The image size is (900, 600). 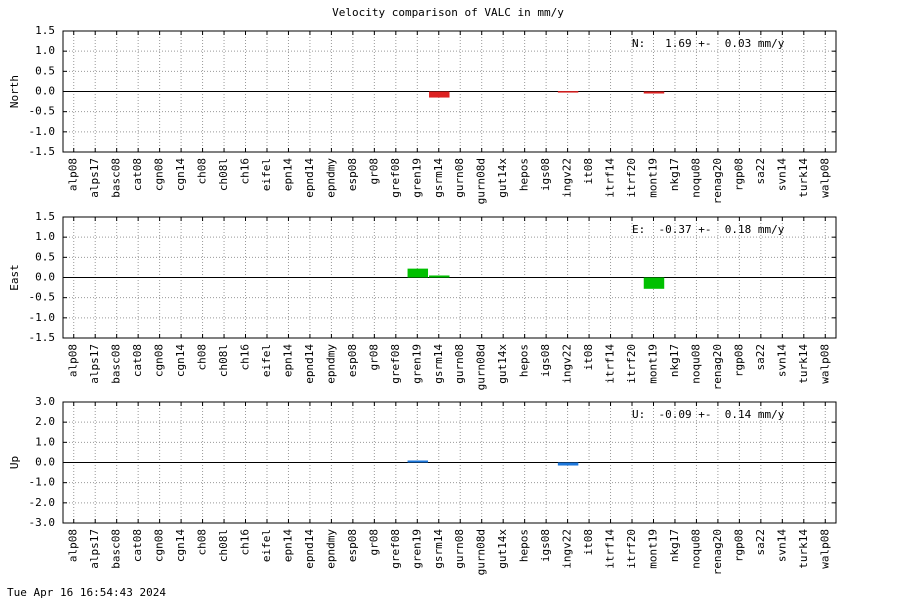 What do you see at coordinates (45, 30) in the screenshot?
I see `y-tick-label: 1.5` at bounding box center [45, 30].